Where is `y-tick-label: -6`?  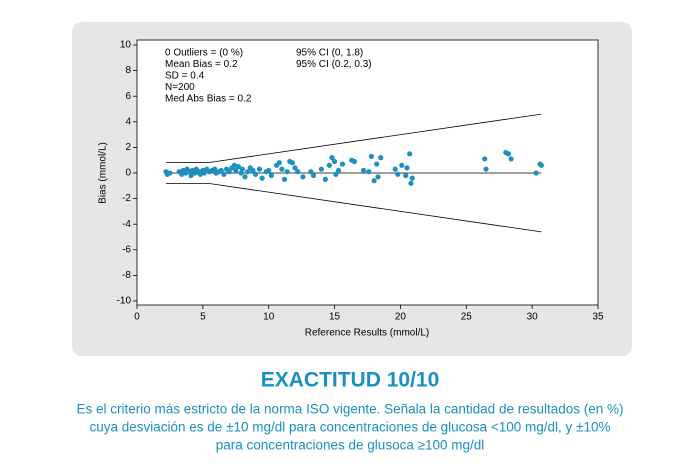
y-tick-label: -6 is located at coordinates (126, 249).